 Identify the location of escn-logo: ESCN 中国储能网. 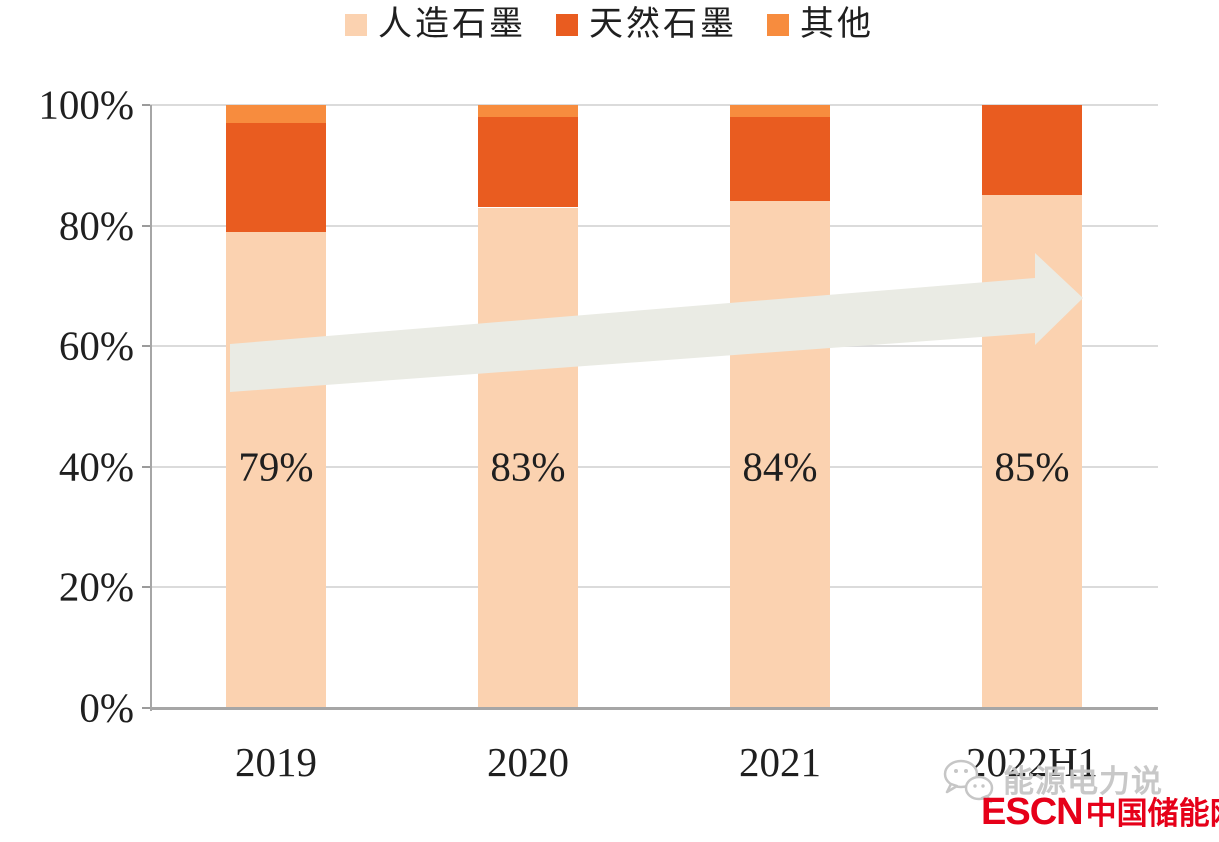
(1100, 812).